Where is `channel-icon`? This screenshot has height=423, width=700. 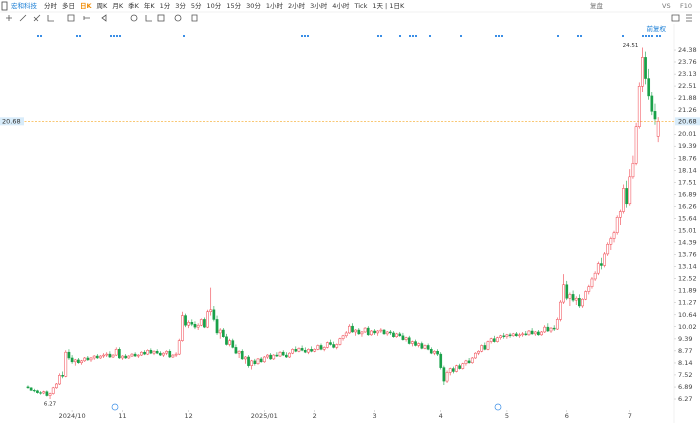 channel-icon is located at coordinates (50, 18).